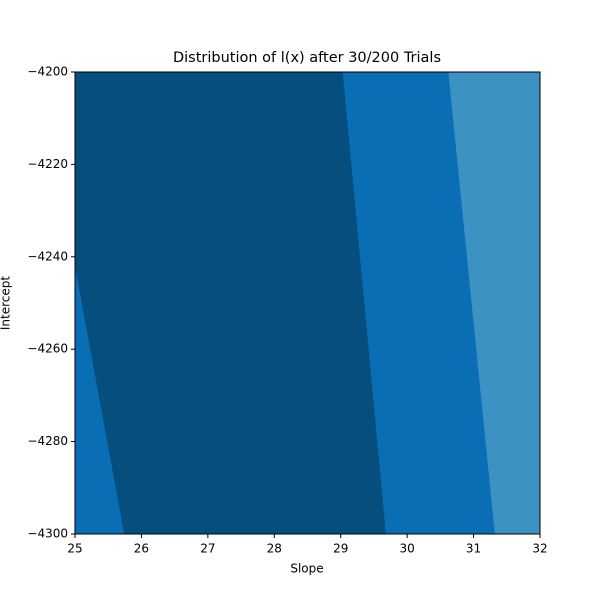  Describe the element at coordinates (494, 303) in the screenshot. I see `contour-region` at that location.